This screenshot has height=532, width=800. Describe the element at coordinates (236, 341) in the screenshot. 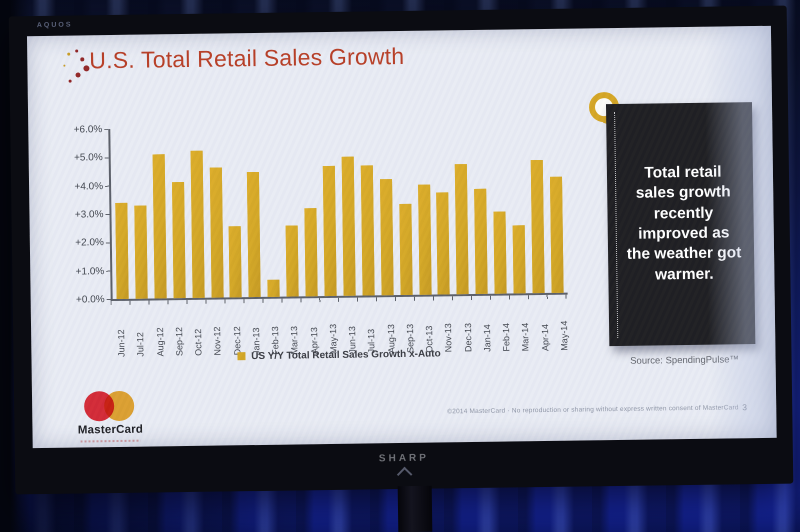

I see `x-axis-label: Dec-12` at that location.